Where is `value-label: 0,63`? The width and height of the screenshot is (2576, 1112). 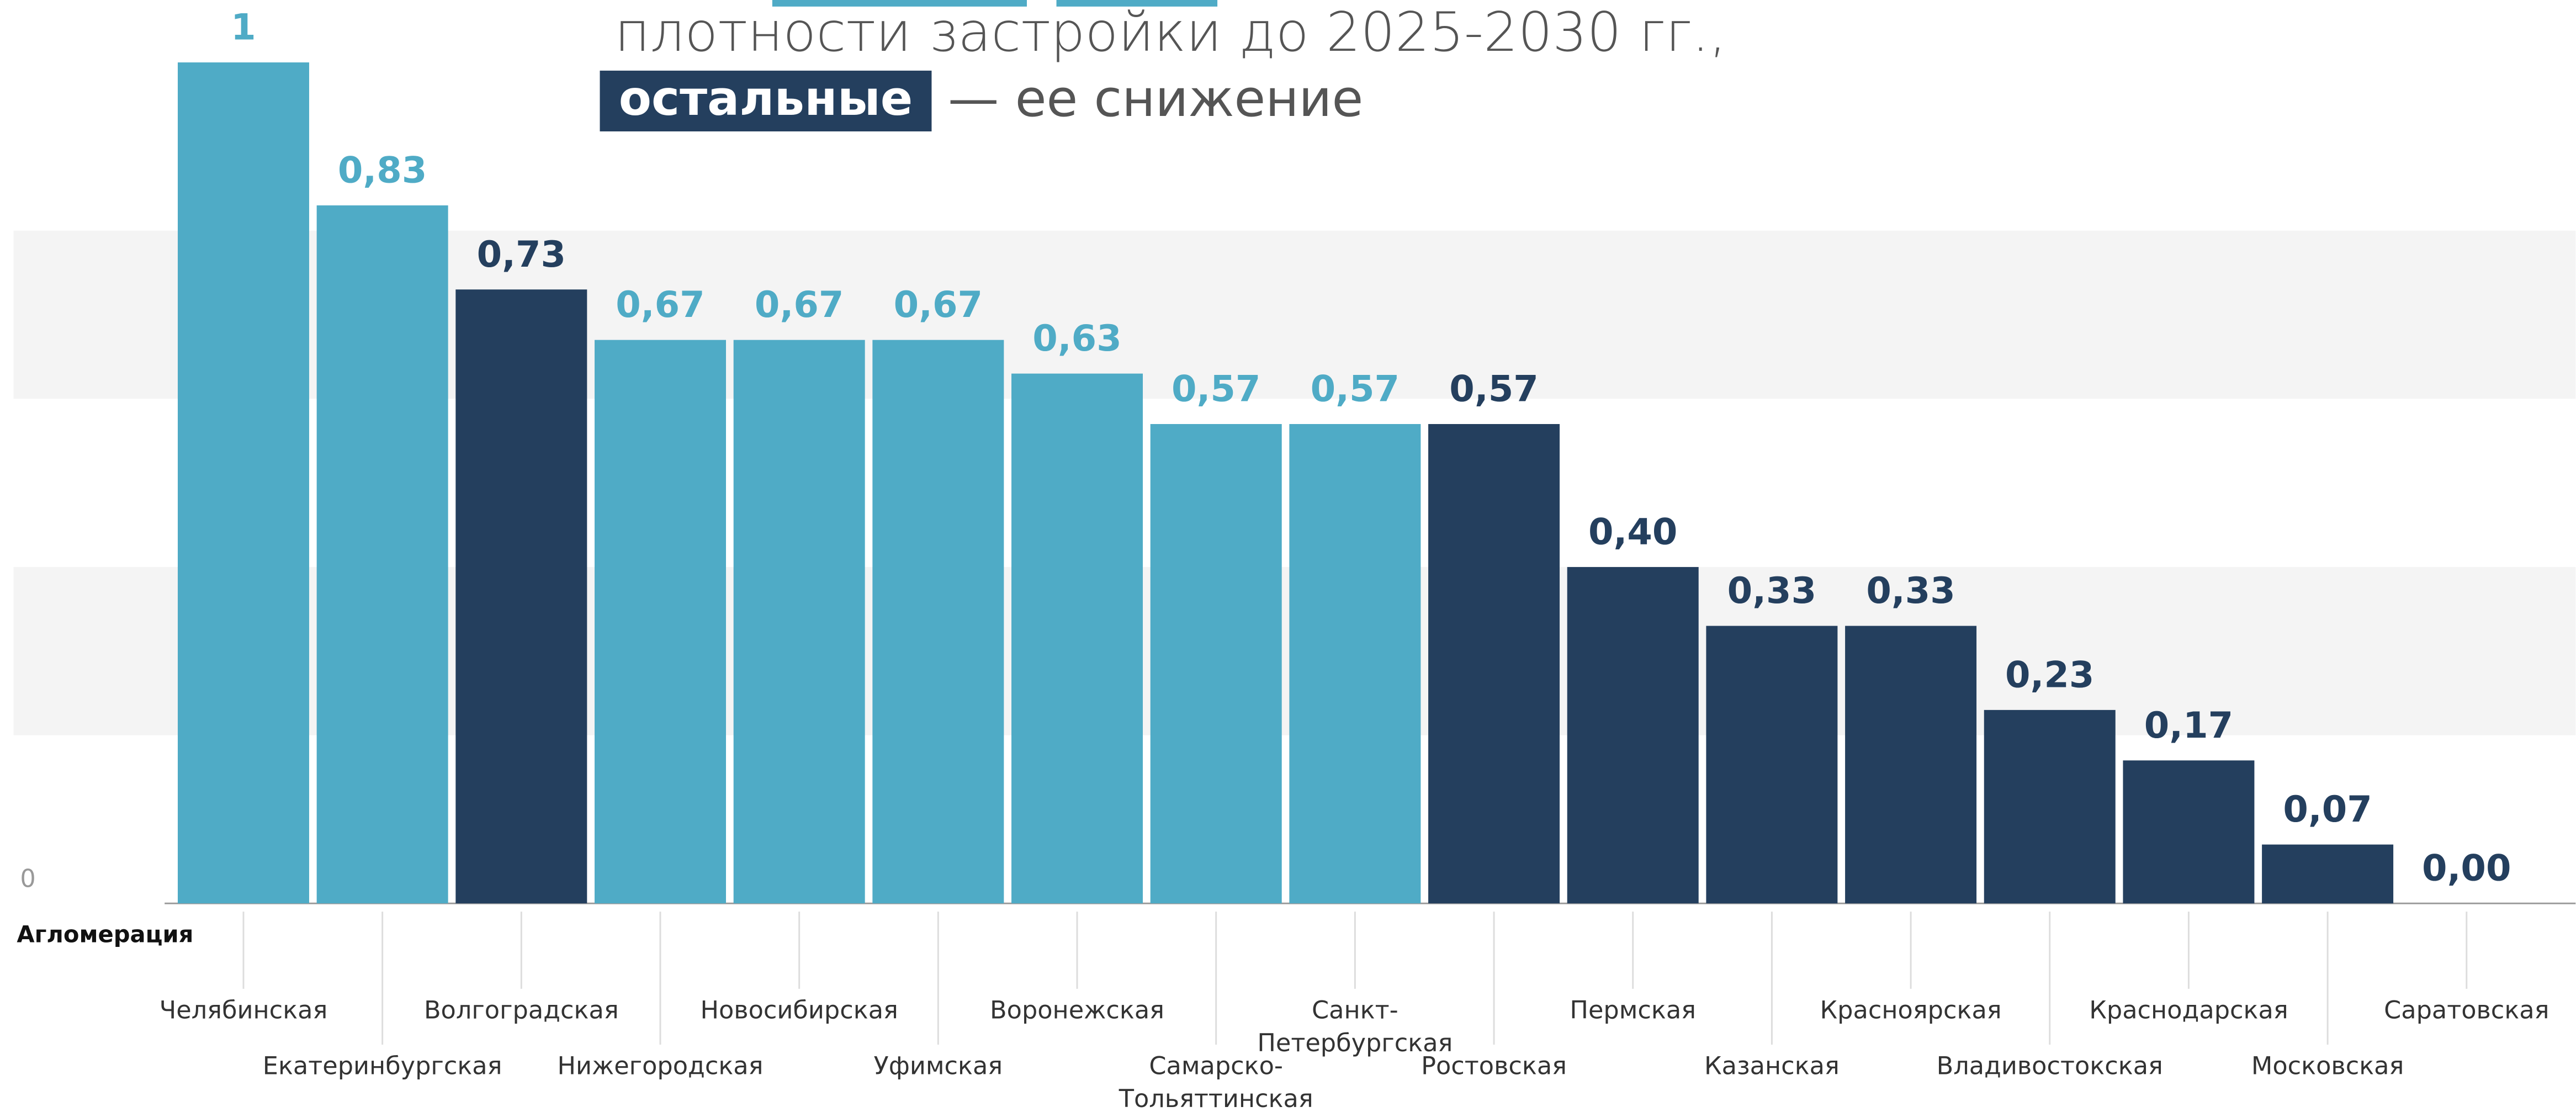
value-label: 0,63 is located at coordinates (1076, 338).